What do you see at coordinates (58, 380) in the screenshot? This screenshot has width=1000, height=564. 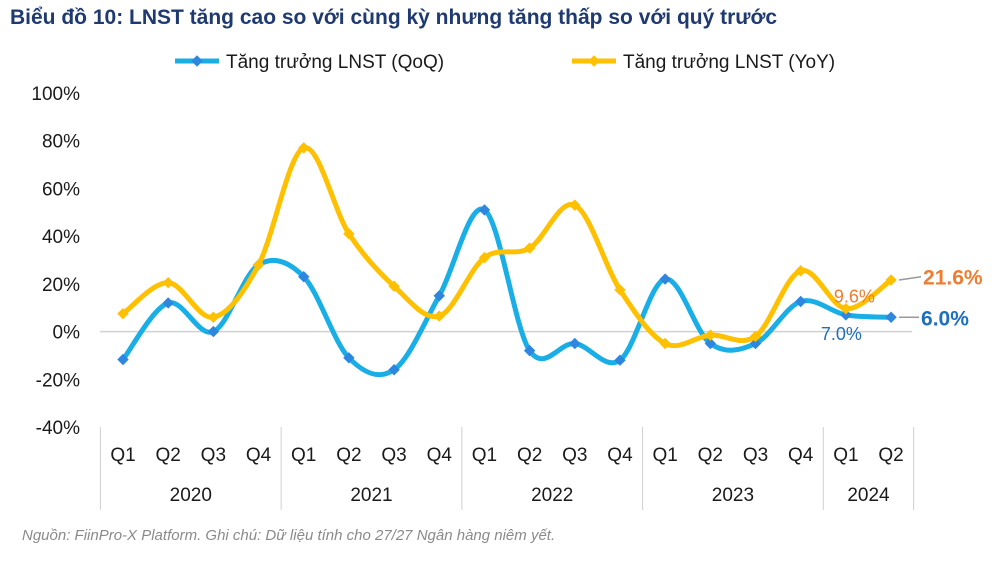 I see `y-tick-label: -20%` at bounding box center [58, 380].